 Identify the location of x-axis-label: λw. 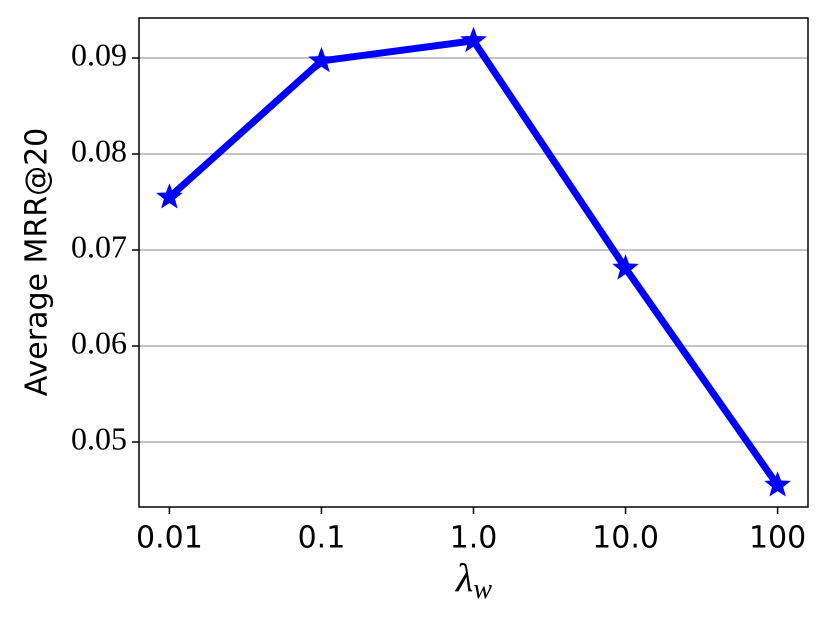
(473, 580).